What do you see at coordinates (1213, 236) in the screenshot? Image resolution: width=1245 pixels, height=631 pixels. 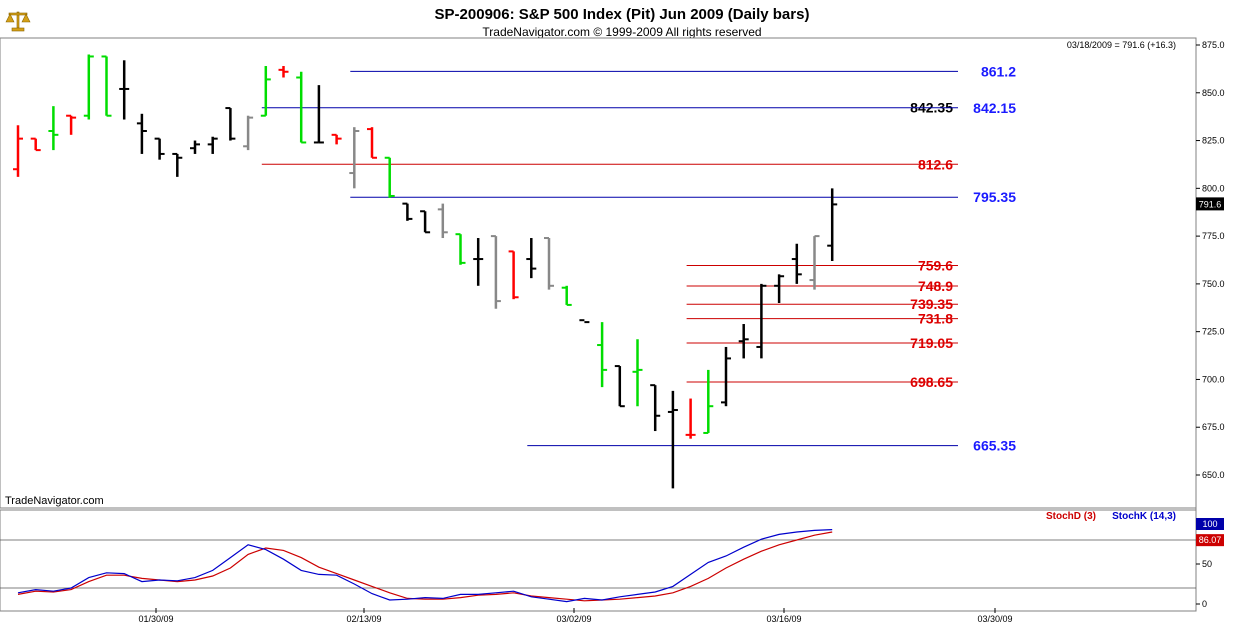 I see `price-tick-label: 775.0` at bounding box center [1213, 236].